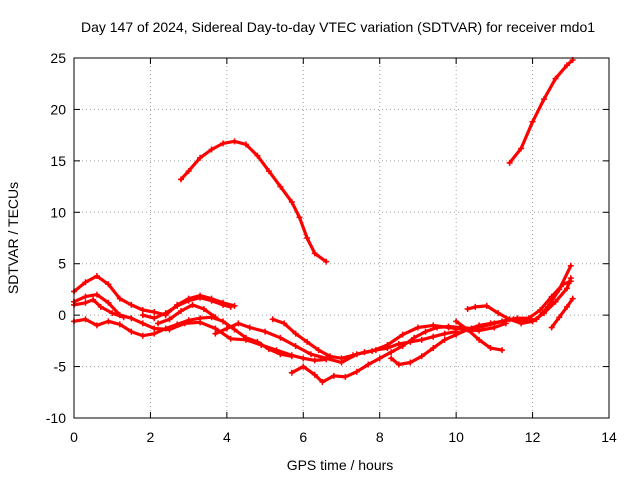 This screenshot has width=640, height=480. I want to click on x-tick-label: 0, so click(74, 437).